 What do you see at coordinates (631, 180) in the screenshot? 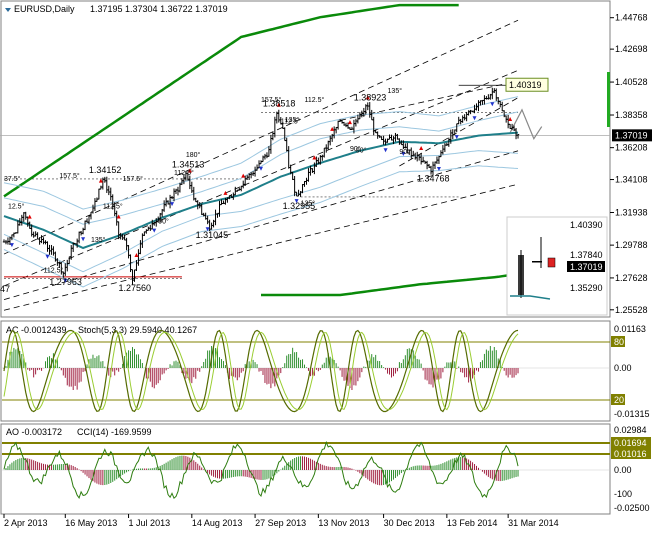
I see `price-axis-label: 1.34108` at bounding box center [631, 180].